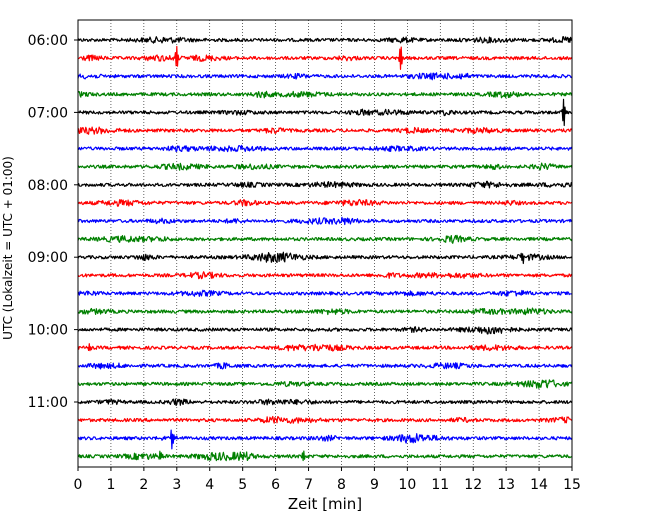 This screenshot has width=650, height=520. What do you see at coordinates (143, 485) in the screenshot?
I see `x-tick-label: 2` at bounding box center [143, 485].